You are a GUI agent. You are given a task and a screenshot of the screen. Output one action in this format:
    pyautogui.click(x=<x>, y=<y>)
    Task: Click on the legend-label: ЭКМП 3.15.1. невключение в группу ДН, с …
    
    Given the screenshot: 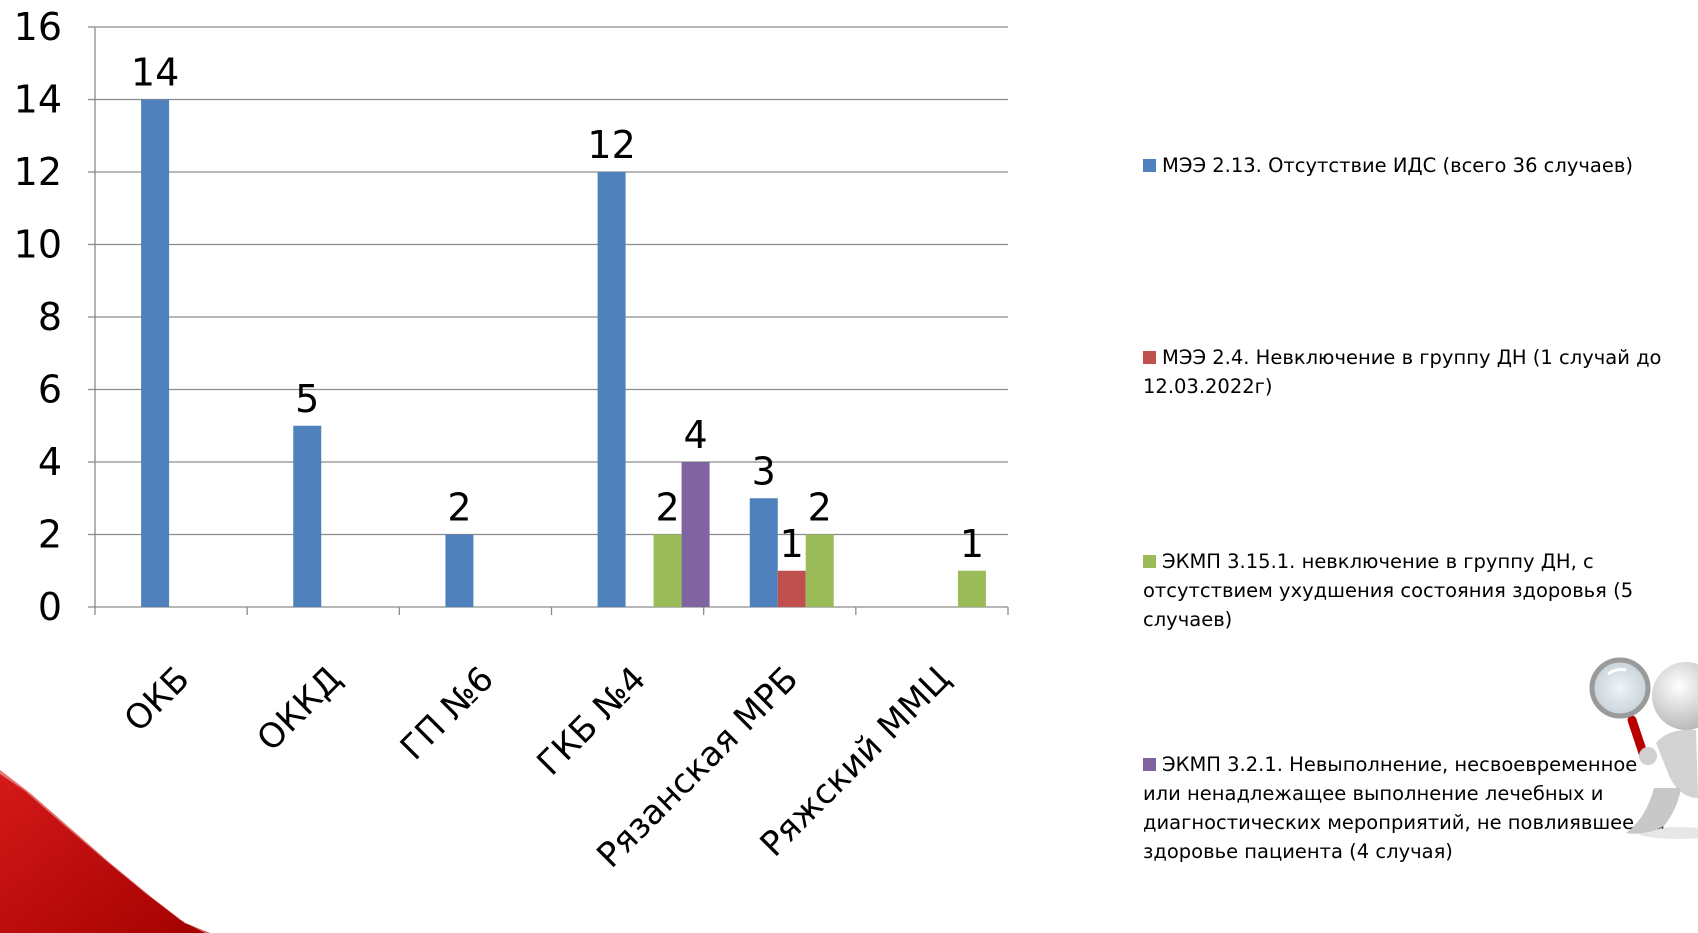 What is the action you would take?
    pyautogui.click(x=1388, y=590)
    